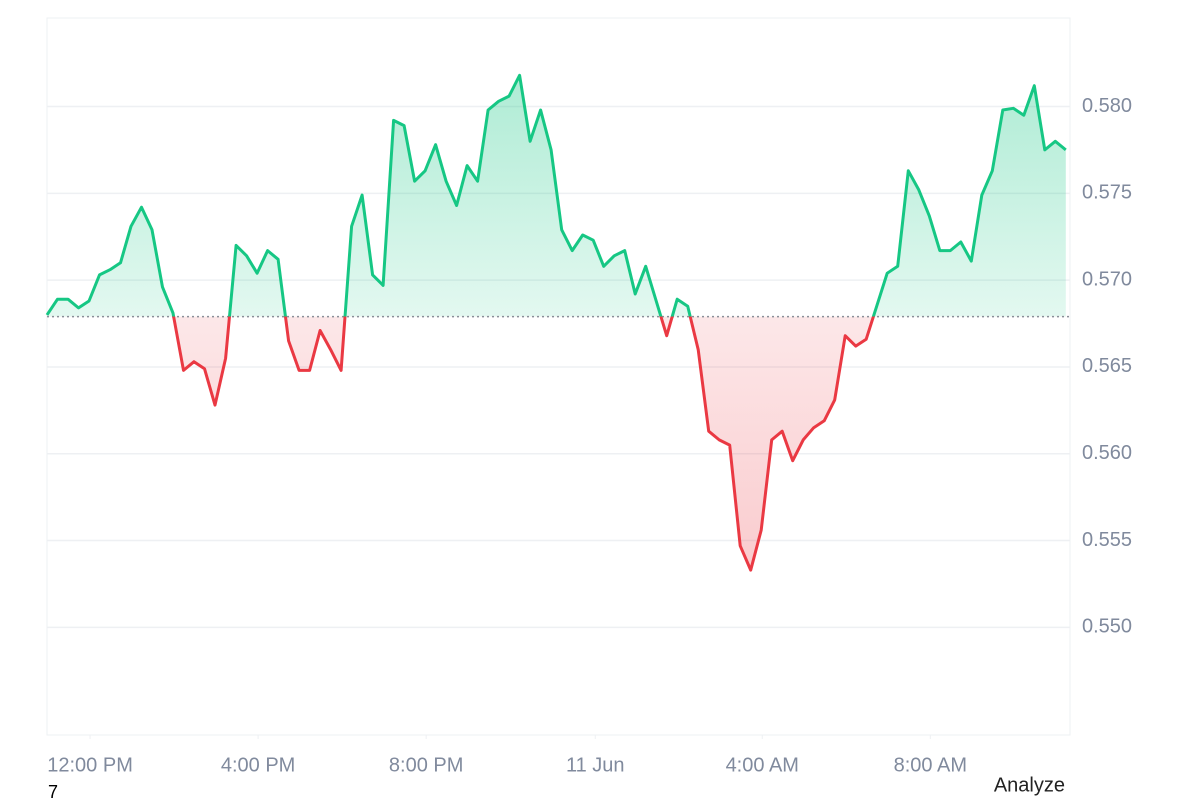 This screenshot has width=1200, height=800. I want to click on y-tick-label: 0.580, so click(1107, 106).